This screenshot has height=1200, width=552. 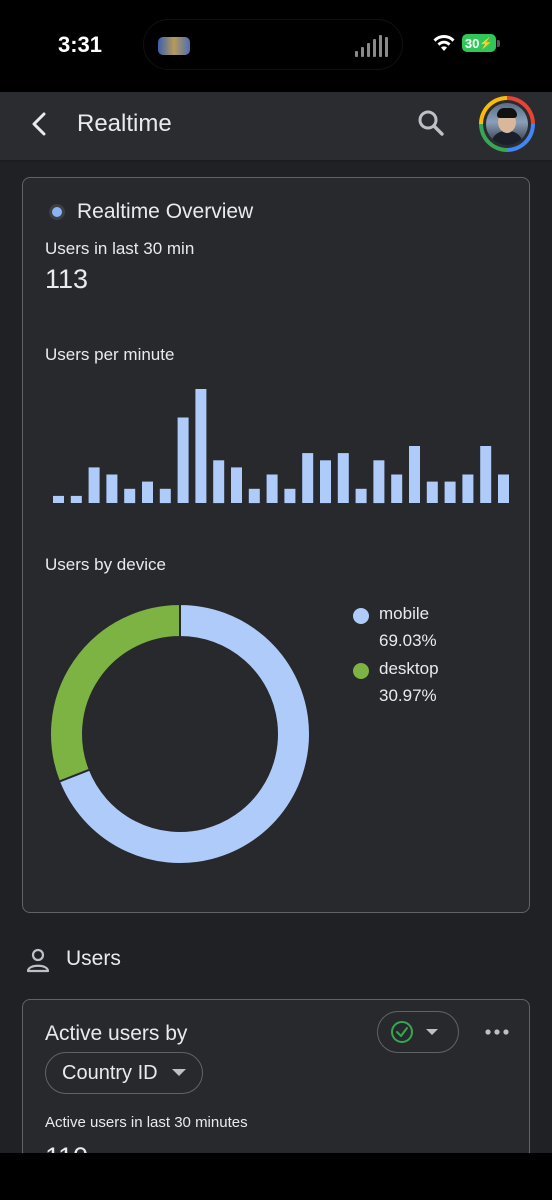 What do you see at coordinates (115, 693) in the screenshot?
I see `donut-slice-desktop` at bounding box center [115, 693].